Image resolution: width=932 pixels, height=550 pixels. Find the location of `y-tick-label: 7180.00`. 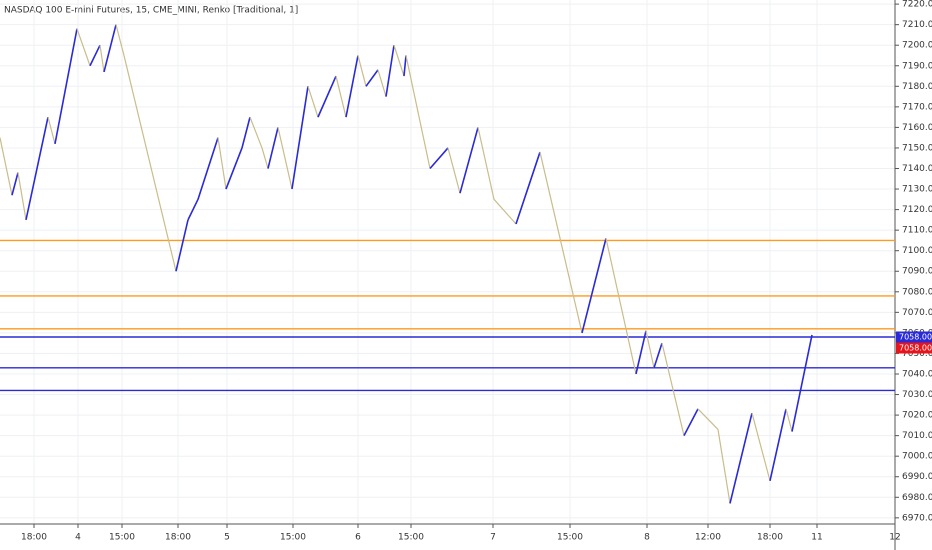

y-tick-label: 7180.00 is located at coordinates (917, 87).